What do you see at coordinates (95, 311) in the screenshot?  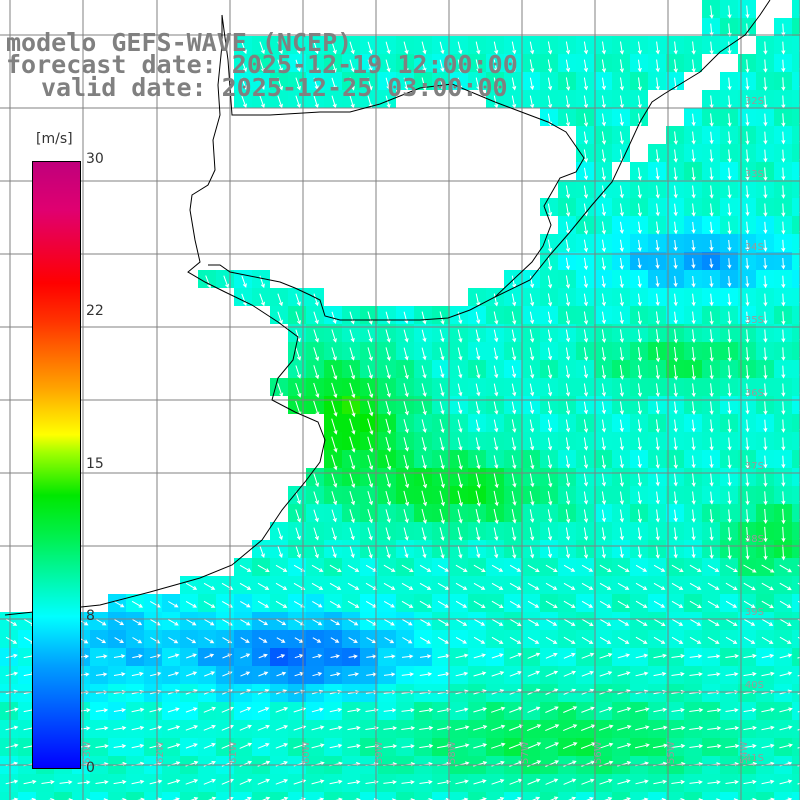 I see `colorbar-tick-label: 22` at bounding box center [95, 311].